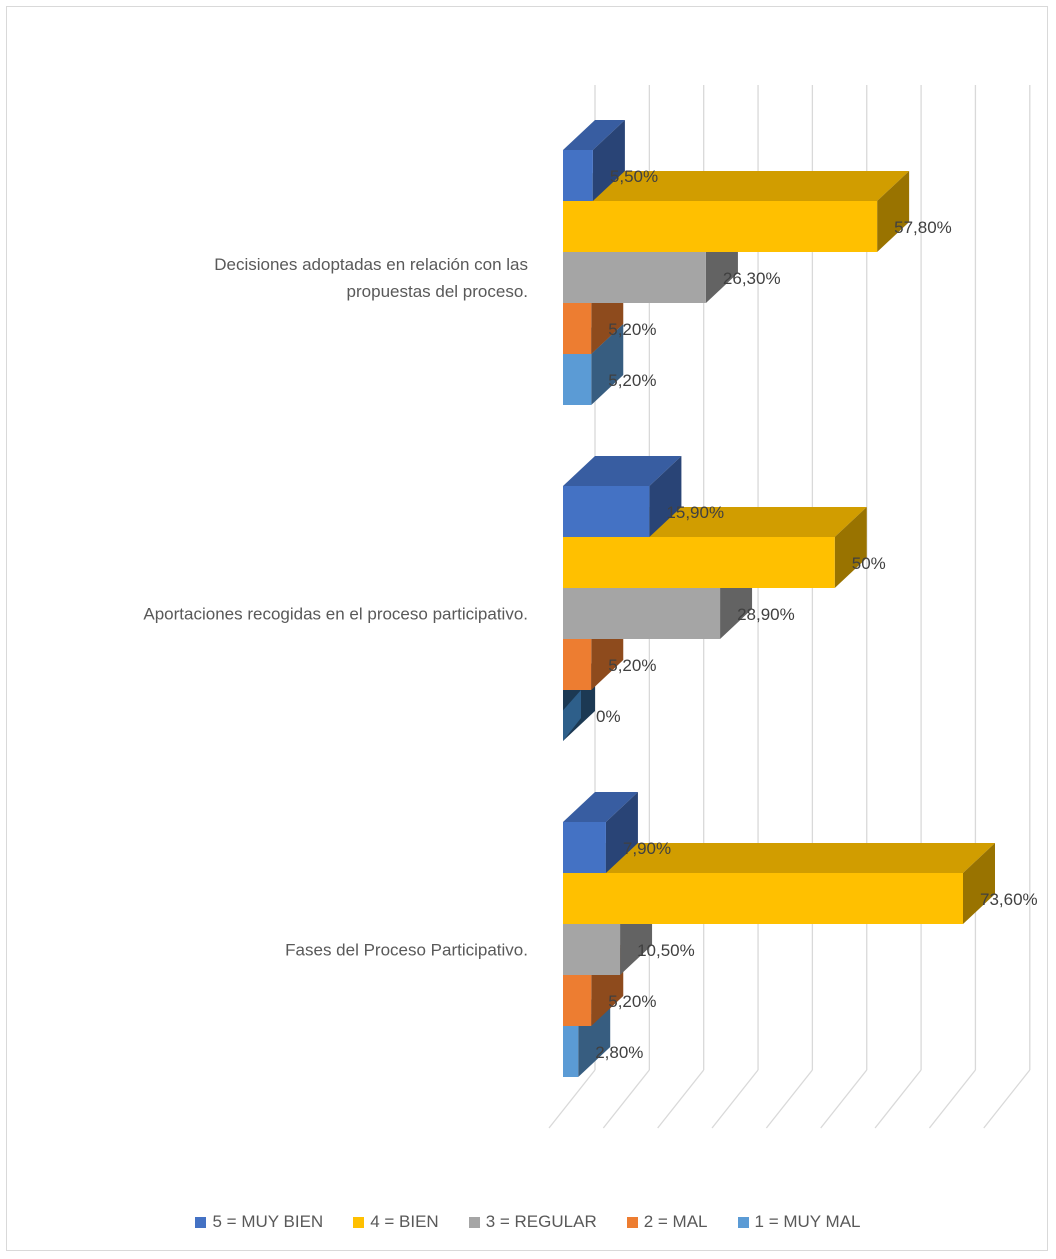 The height and width of the screenshot is (1259, 1056). I want to click on bar-zero-sliver, so click(572, 715).